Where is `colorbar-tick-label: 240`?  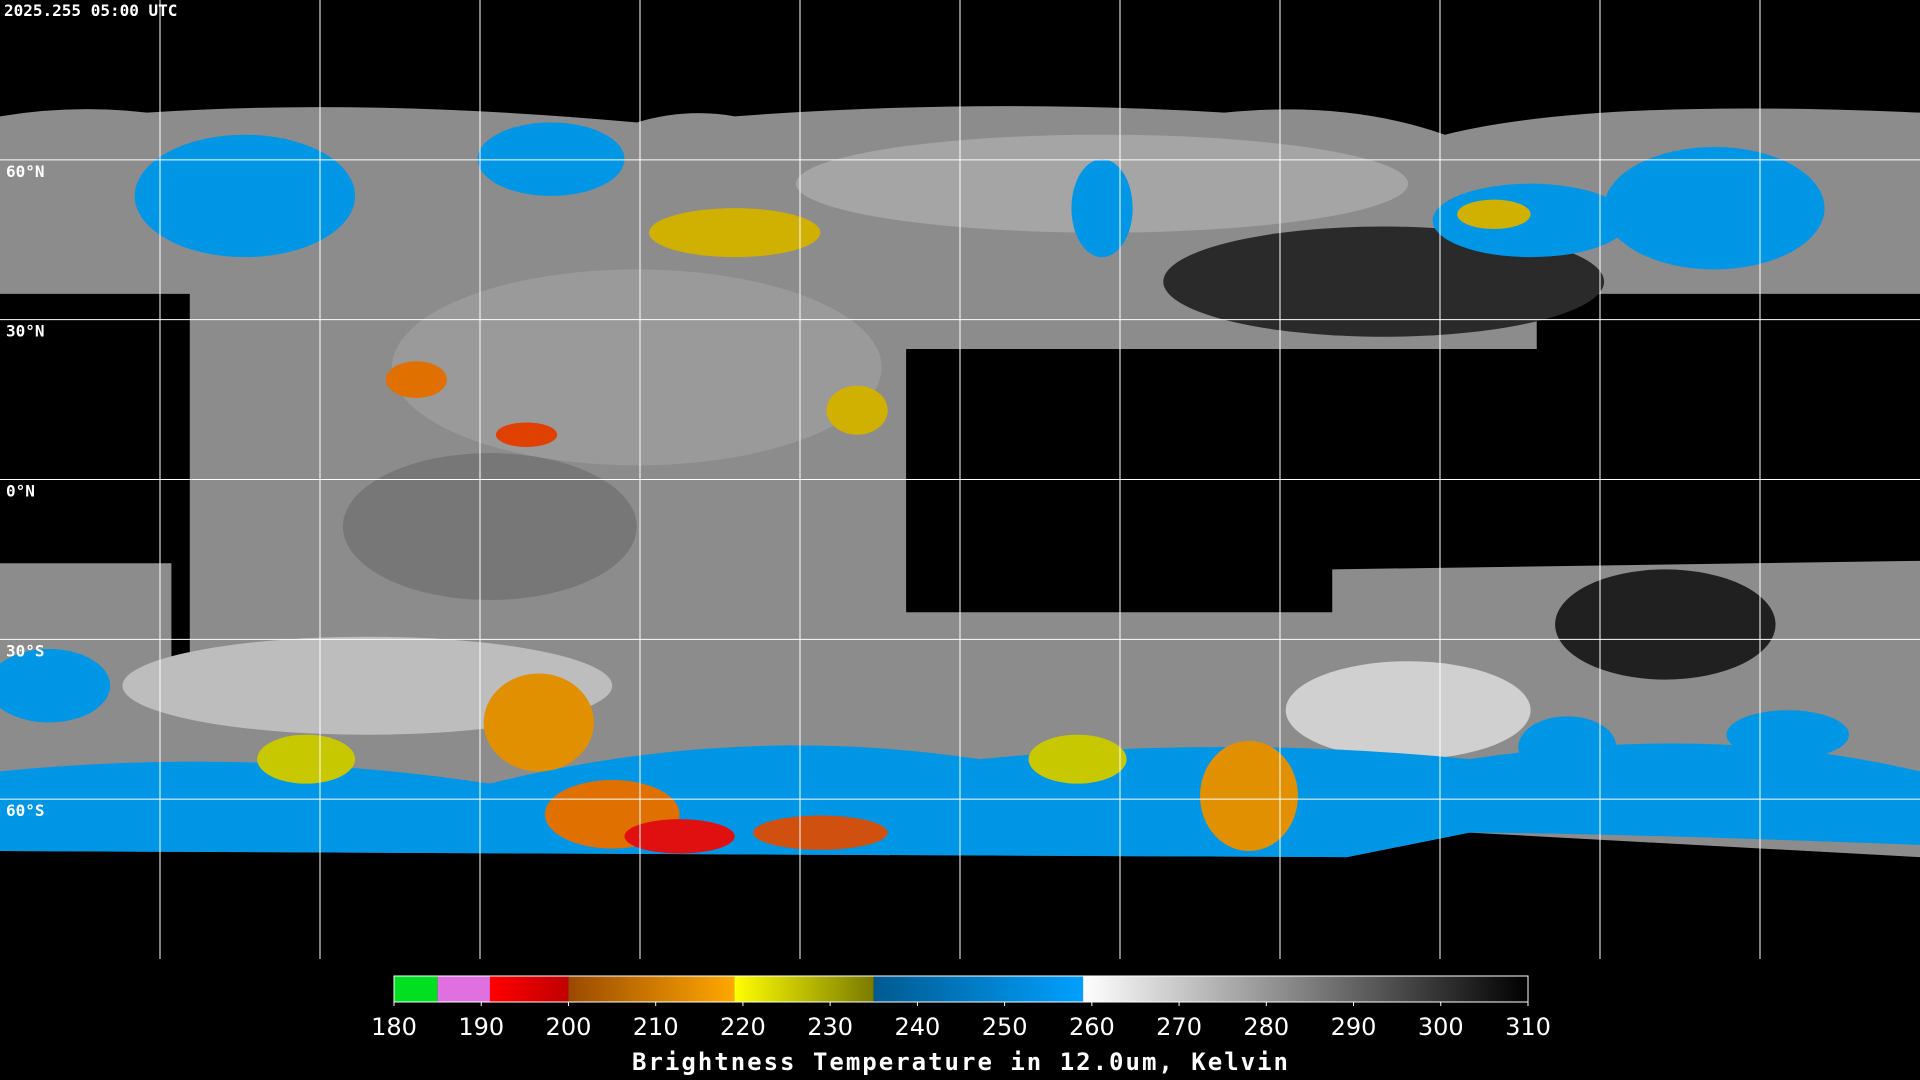 colorbar-tick-label: 240 is located at coordinates (917, 1027).